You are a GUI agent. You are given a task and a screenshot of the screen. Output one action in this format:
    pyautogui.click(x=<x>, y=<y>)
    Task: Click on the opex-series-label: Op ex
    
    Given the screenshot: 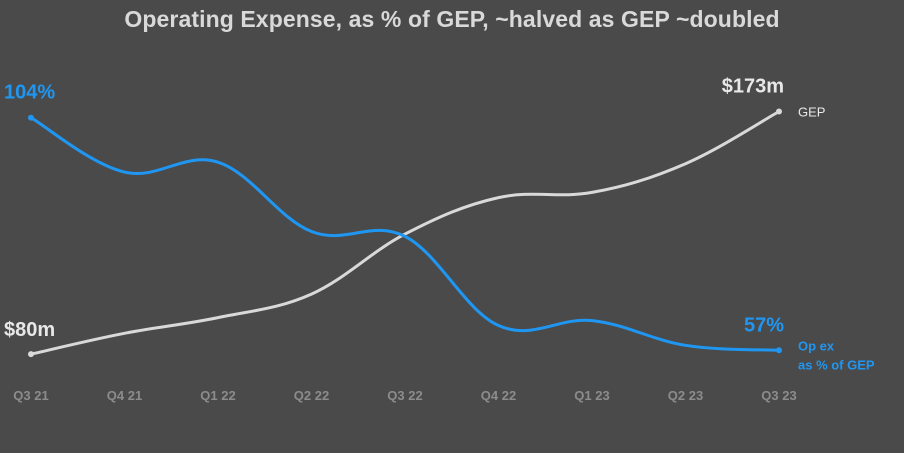 What is the action you would take?
    pyautogui.click(x=816, y=345)
    